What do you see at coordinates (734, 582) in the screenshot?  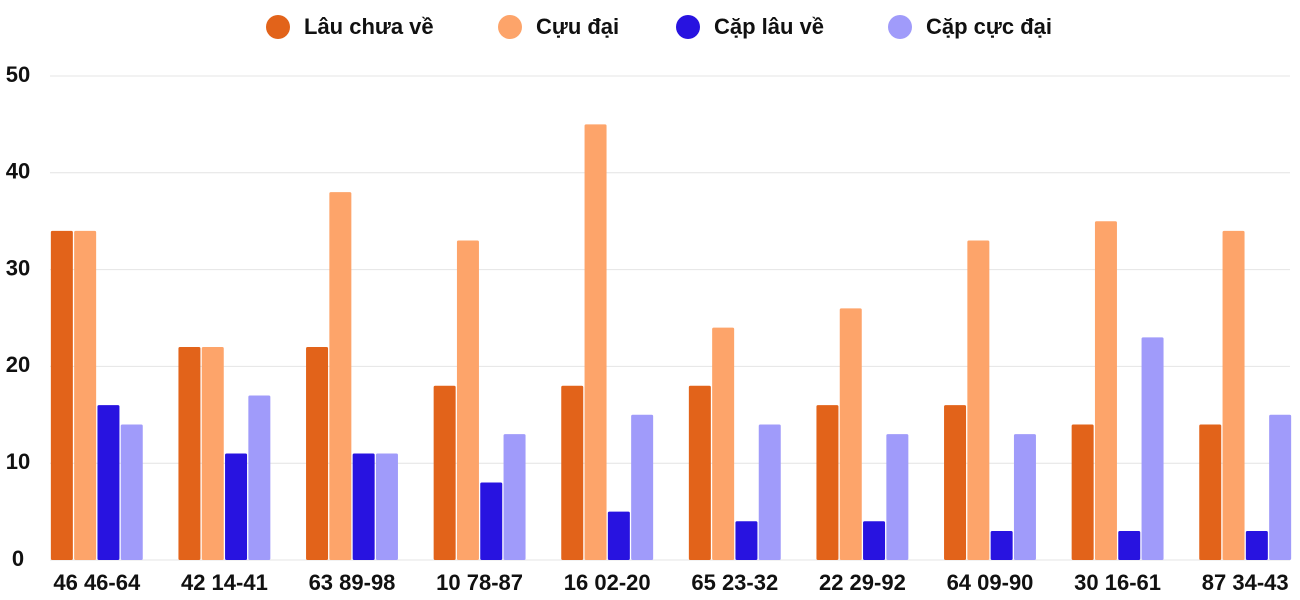 I see `x-tick-label: 65 23-32` at bounding box center [734, 582].